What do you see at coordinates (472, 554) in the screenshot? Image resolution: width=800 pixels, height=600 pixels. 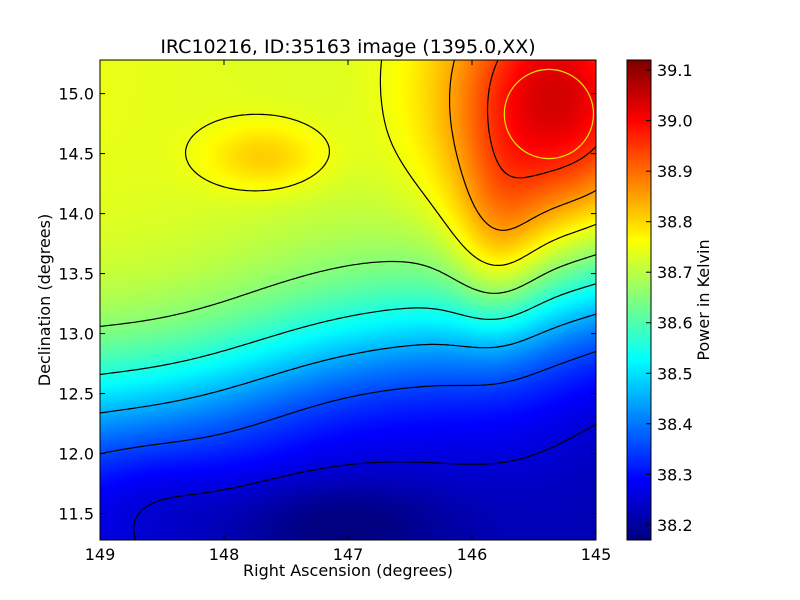 I see `x-tick-label: 146` at bounding box center [472, 554].